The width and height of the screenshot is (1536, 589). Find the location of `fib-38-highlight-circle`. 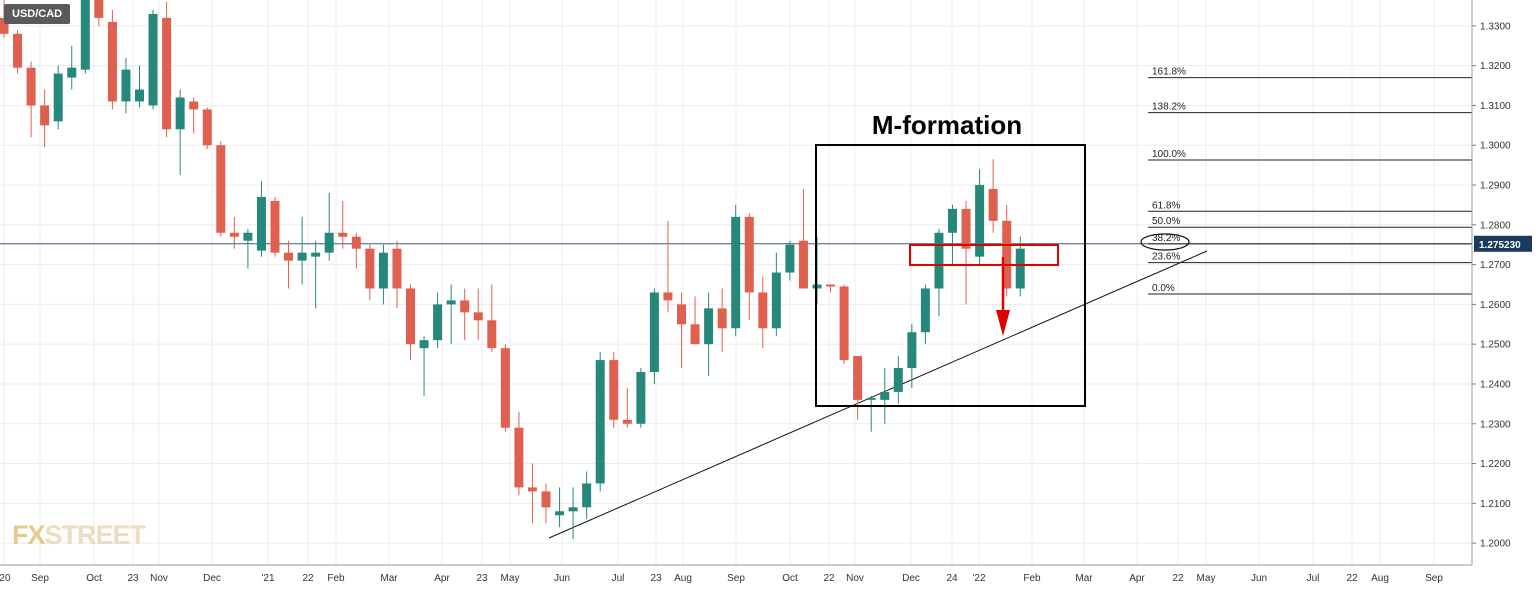

fib-38-highlight-circle is located at coordinates (1165, 242).